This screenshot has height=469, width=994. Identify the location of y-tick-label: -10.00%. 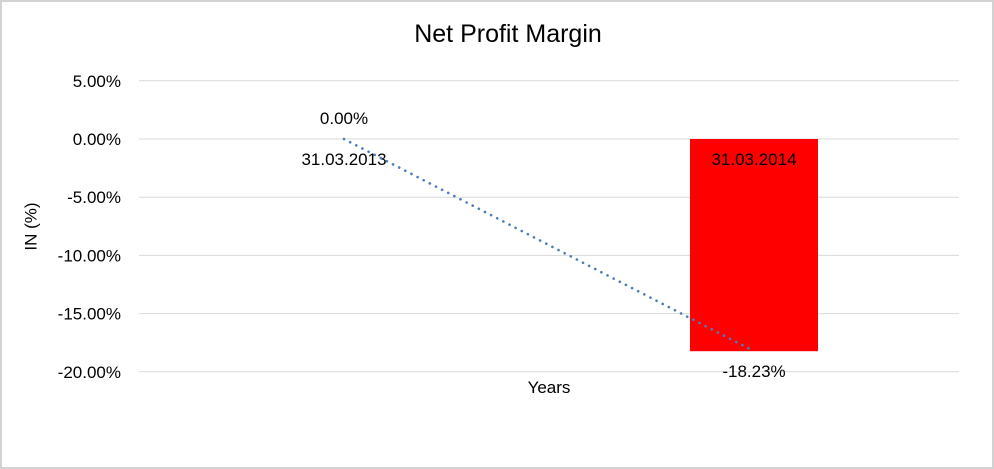
(89, 255).